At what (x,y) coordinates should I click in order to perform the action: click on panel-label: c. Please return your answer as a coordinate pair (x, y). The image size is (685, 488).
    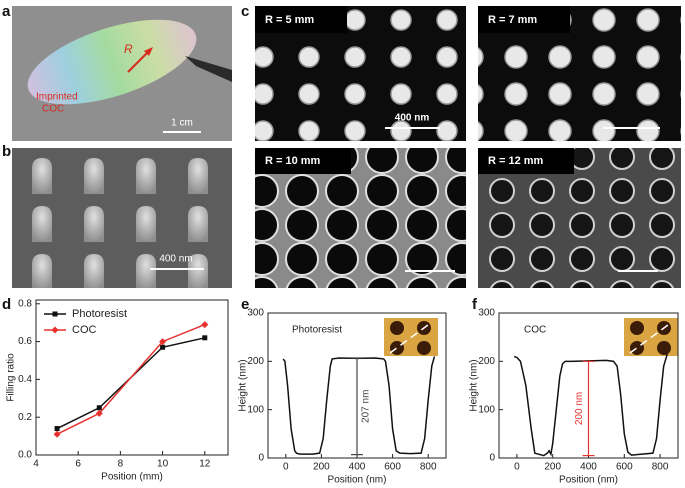
    Looking at the image, I should click on (245, 11).